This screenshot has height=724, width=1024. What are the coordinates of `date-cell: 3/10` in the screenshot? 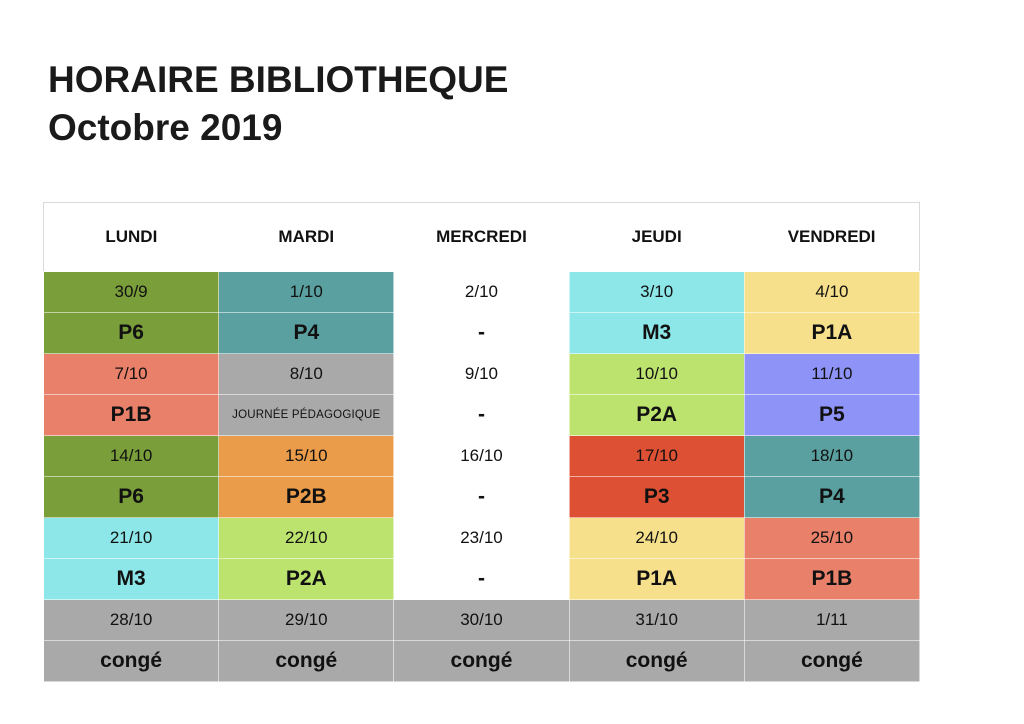 It's located at (656, 292).